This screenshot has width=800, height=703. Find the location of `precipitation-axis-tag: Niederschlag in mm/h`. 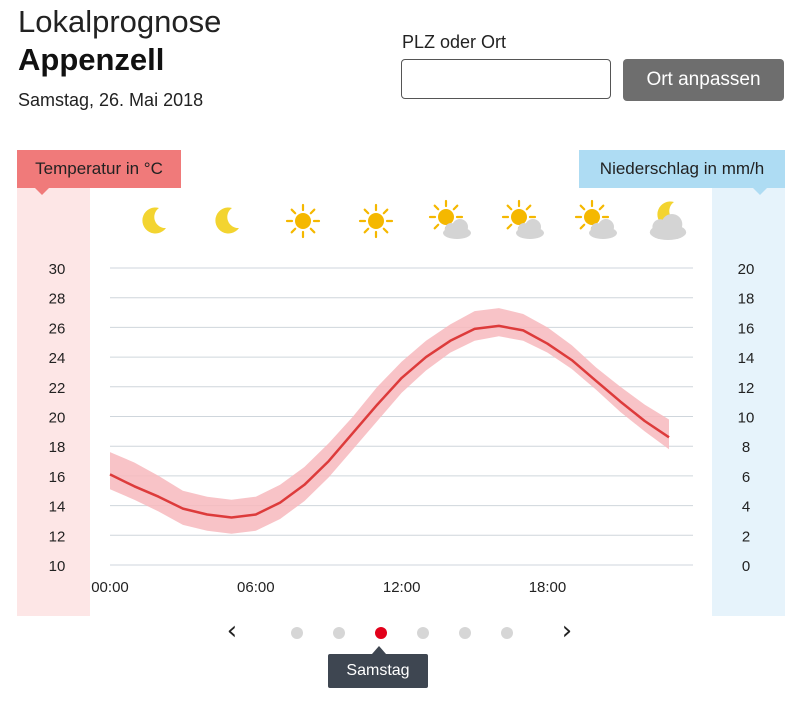

precipitation-axis-tag: Niederschlag in mm/h is located at coordinates (682, 172).